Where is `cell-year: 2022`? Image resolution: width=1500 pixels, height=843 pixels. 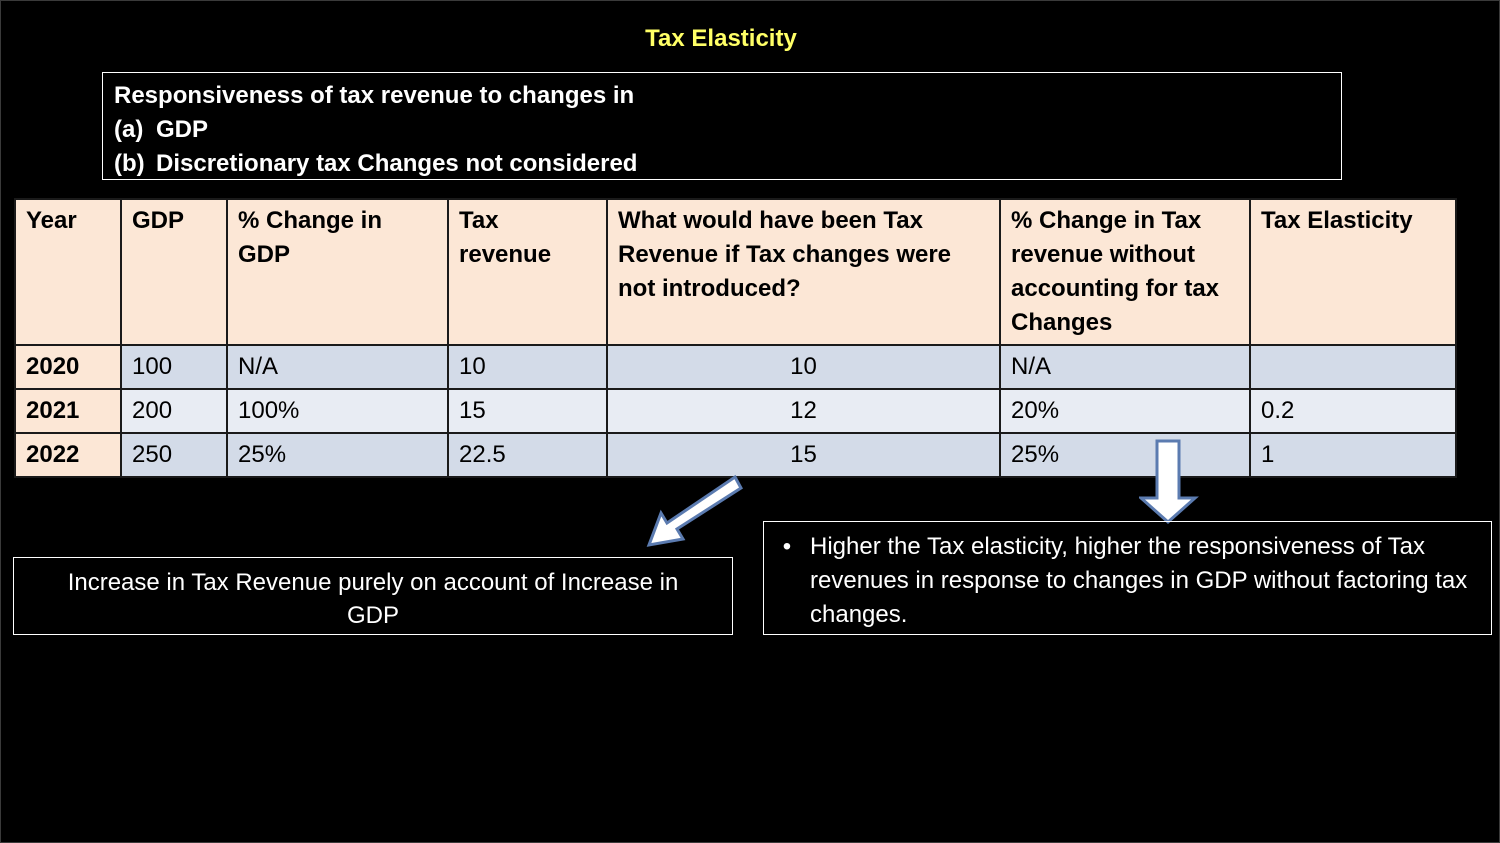
cell-year: 2022 is located at coordinates (68, 455).